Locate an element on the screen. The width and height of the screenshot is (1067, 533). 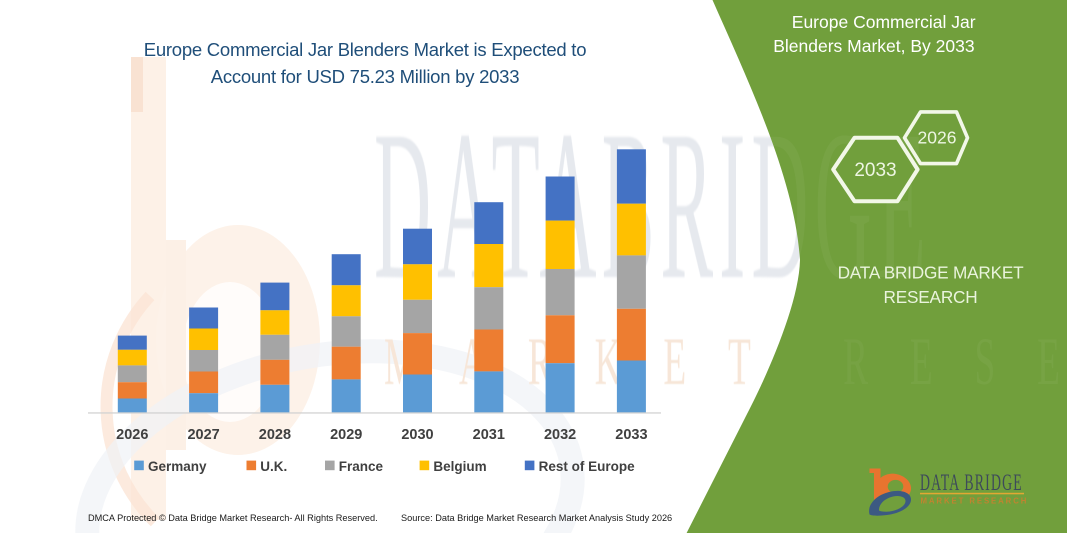
svg-text: 2031 is located at coordinates (489, 435).